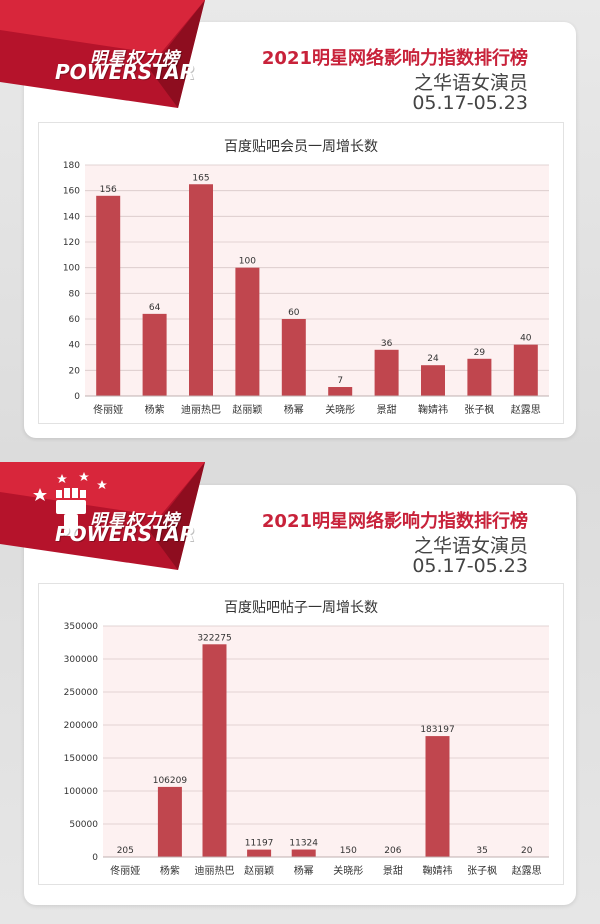 The width and height of the screenshot is (600, 924). What do you see at coordinates (75, 294) in the screenshot?
I see `y-tick-label: 80` at bounding box center [75, 294].